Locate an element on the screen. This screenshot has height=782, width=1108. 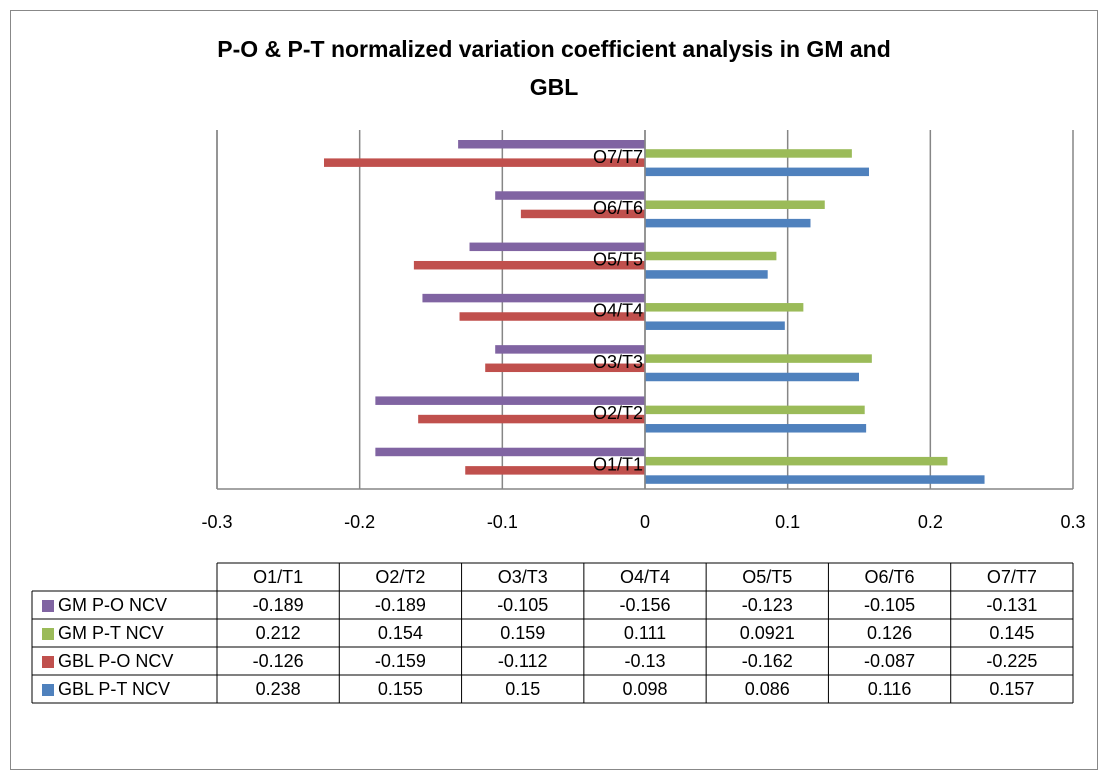
x-tick-label: -0.2 is located at coordinates (359, 522).